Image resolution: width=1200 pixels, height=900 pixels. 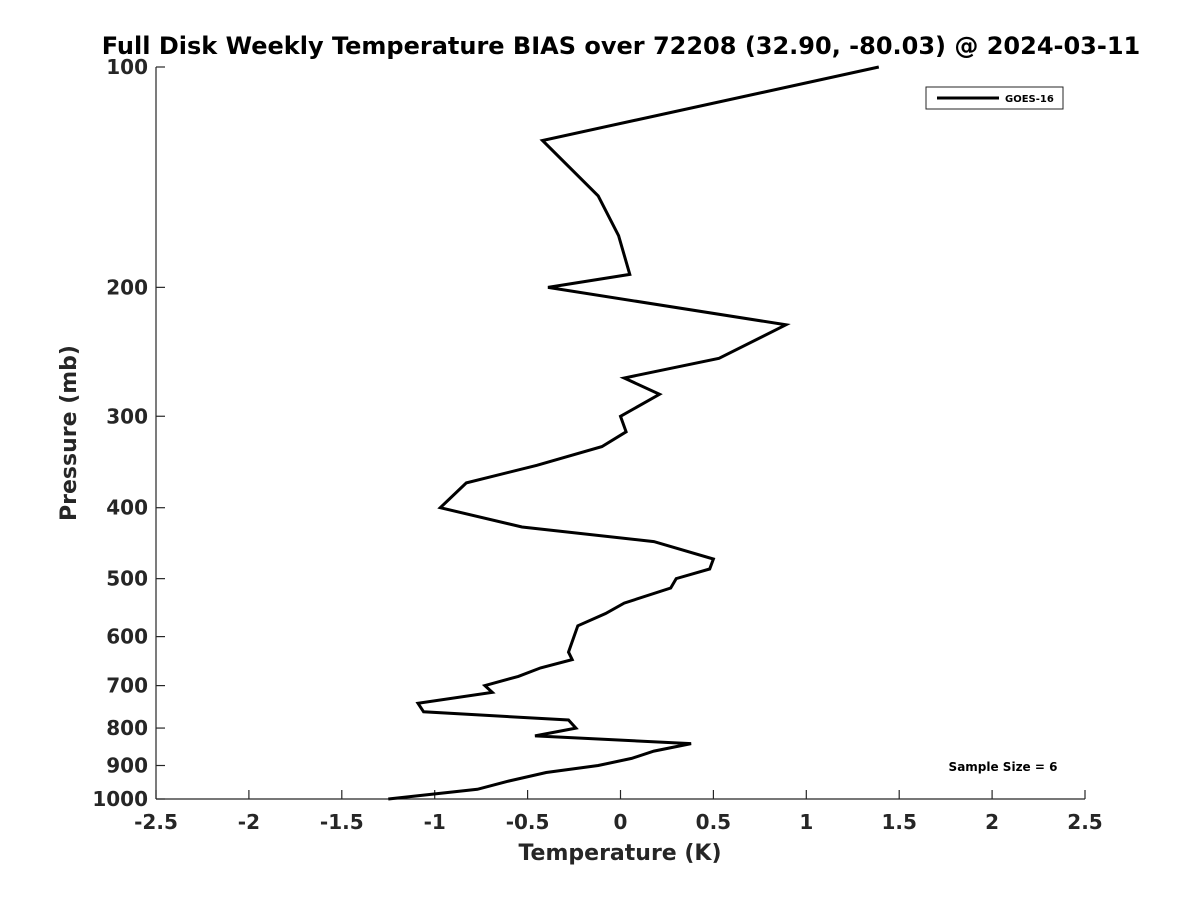 I want to click on y-tick-label: 500, so click(x=127, y=579).